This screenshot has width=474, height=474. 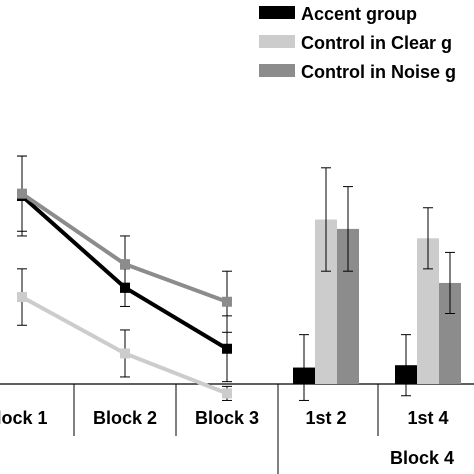 I want to click on x-tick-label-1st-4: 1st 4, so click(x=427, y=418).